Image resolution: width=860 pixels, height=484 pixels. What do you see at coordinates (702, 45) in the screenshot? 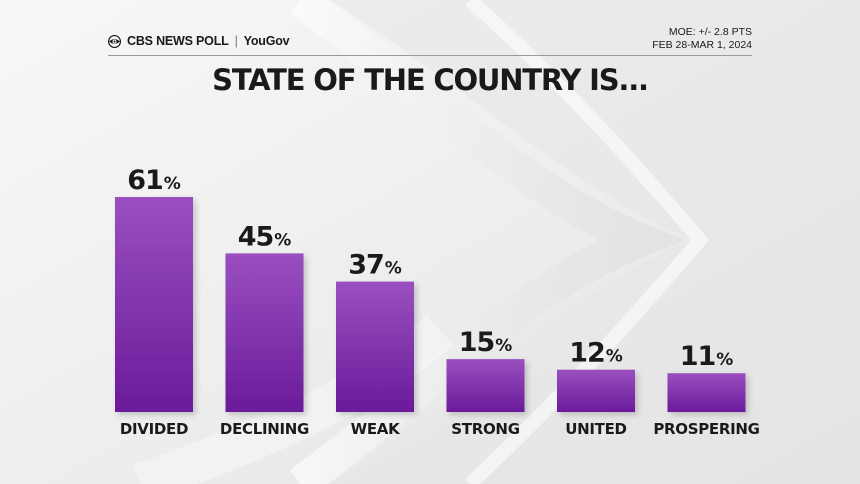
I see `poll-dates: FEB 28-MAR 1, 2024` at bounding box center [702, 45].